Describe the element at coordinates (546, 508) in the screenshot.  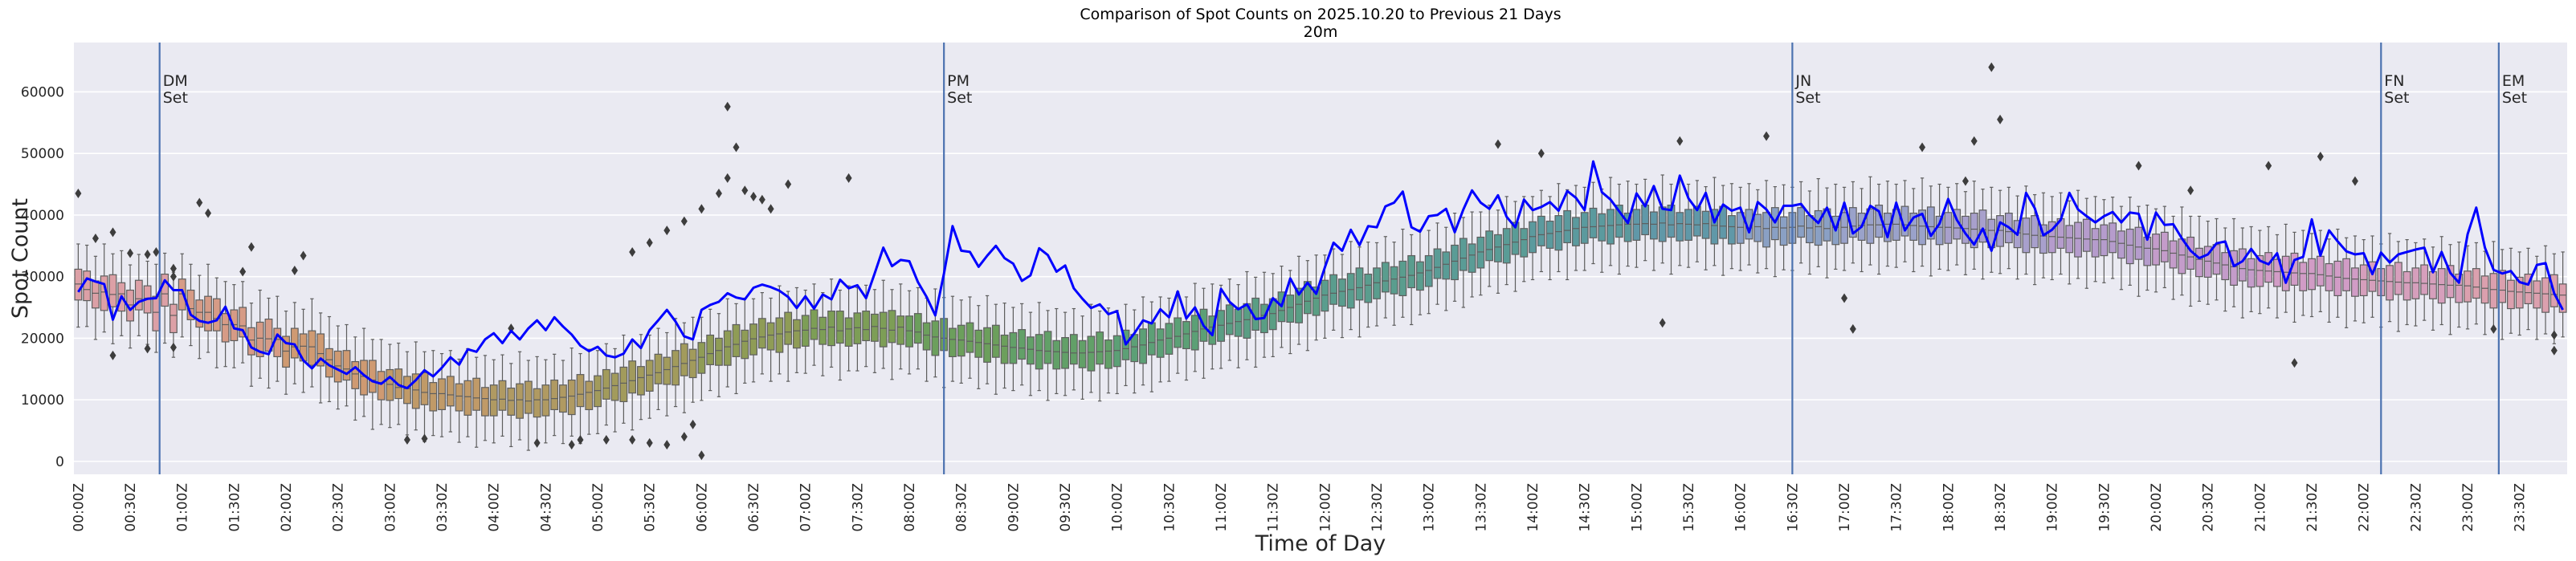
I see `x-tick-label: 04:30Z` at that location.